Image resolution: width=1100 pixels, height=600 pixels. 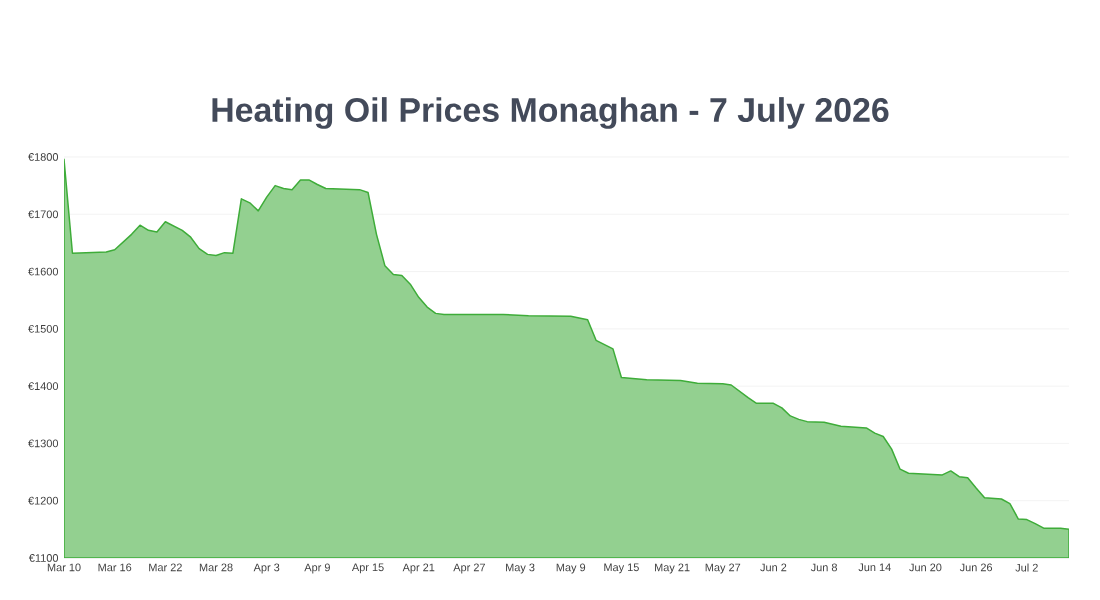 I want to click on x-tick-label: Apr 27, so click(x=469, y=568).